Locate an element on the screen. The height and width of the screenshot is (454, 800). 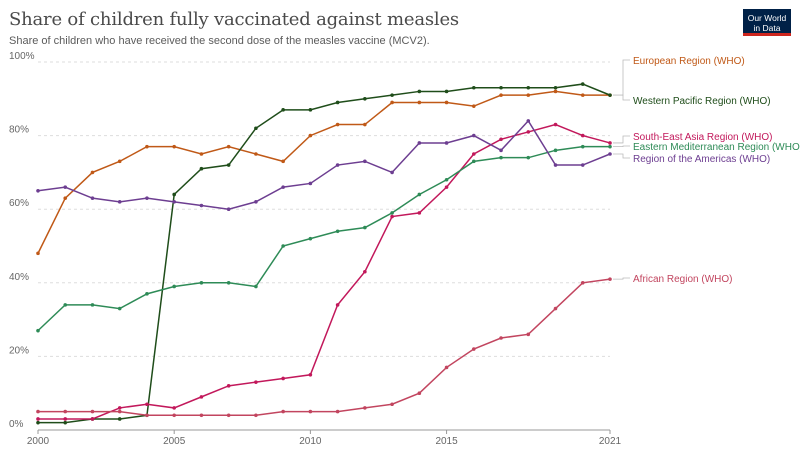
series-region-of-the-americas-who- is located at coordinates (324, 165).